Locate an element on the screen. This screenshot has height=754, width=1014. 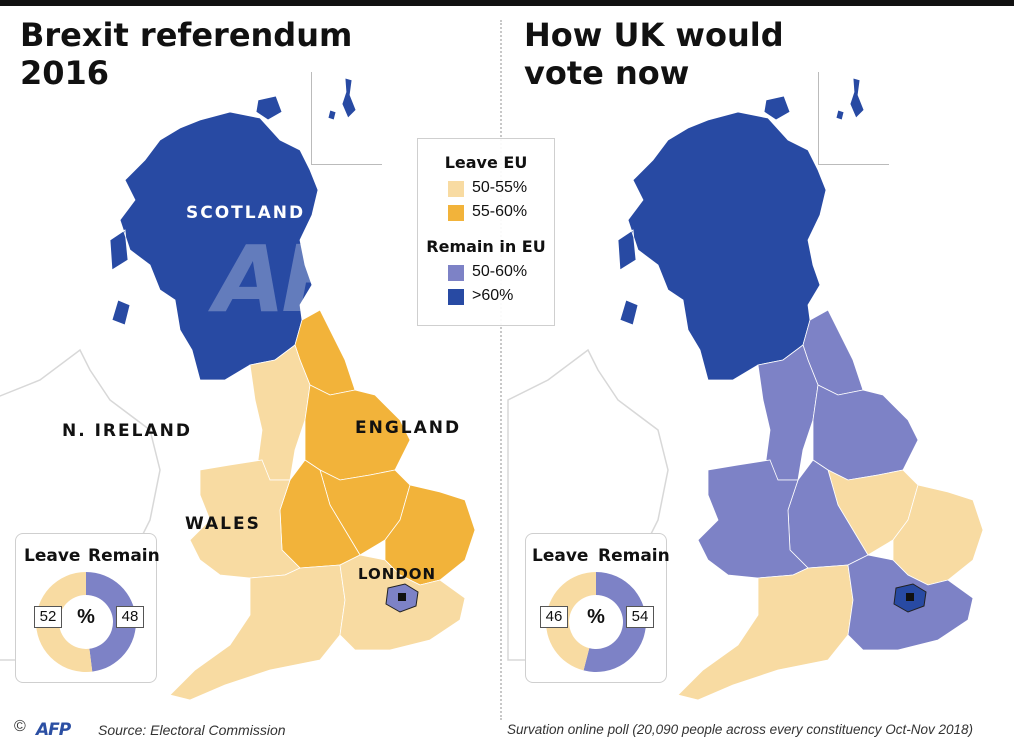
left-result-donut: Leave Remain % 52 48 is located at coordinates (87, 608).